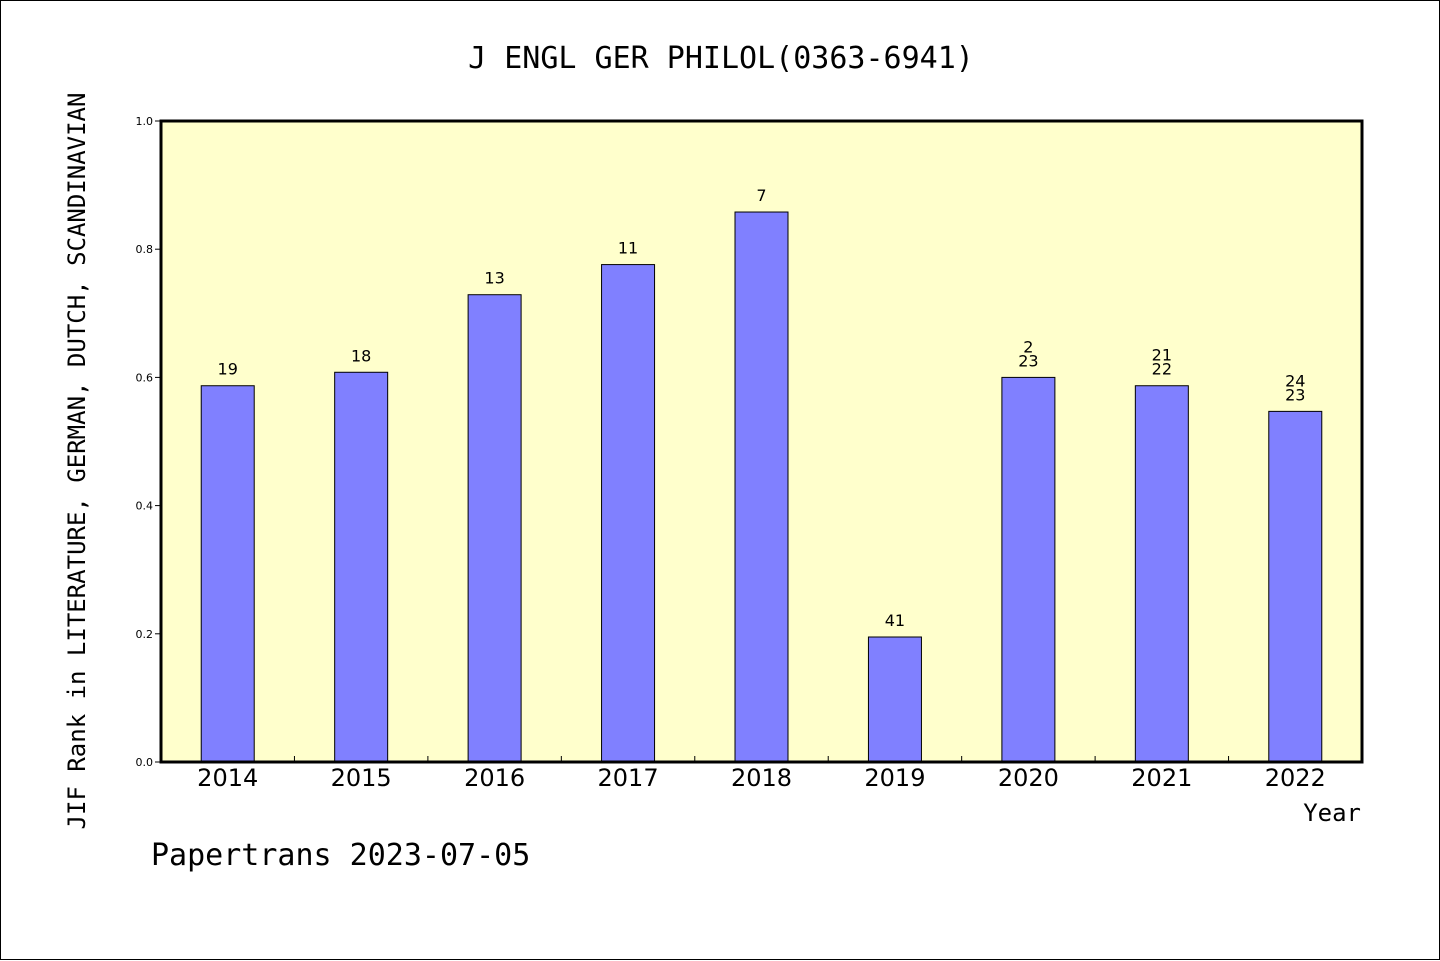 Image resolution: width=1440 pixels, height=961 pixels. What do you see at coordinates (145, 377) in the screenshot?
I see `y-tick-label: 0.6` at bounding box center [145, 377].